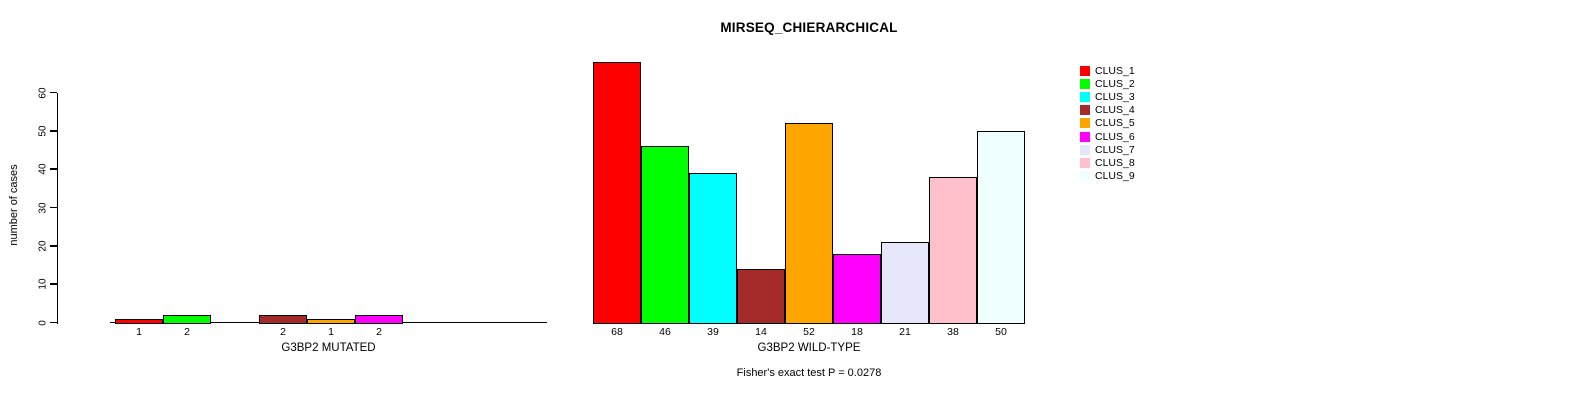 This screenshot has height=400, width=1590. Describe the element at coordinates (1115, 176) in the screenshot. I see `legend-label: CLUS_9` at that location.